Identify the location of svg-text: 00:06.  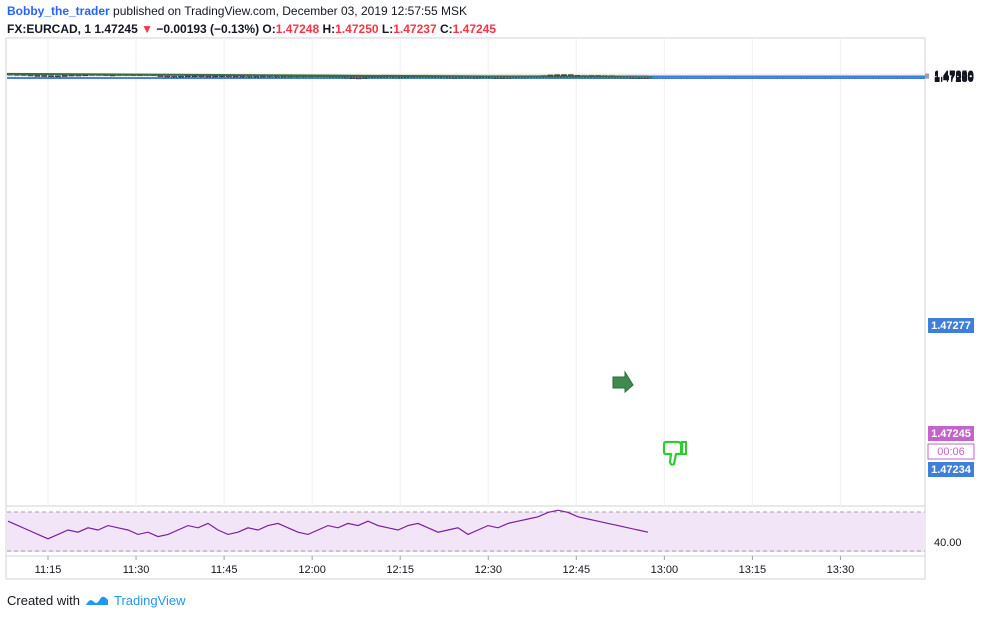
(951, 452).